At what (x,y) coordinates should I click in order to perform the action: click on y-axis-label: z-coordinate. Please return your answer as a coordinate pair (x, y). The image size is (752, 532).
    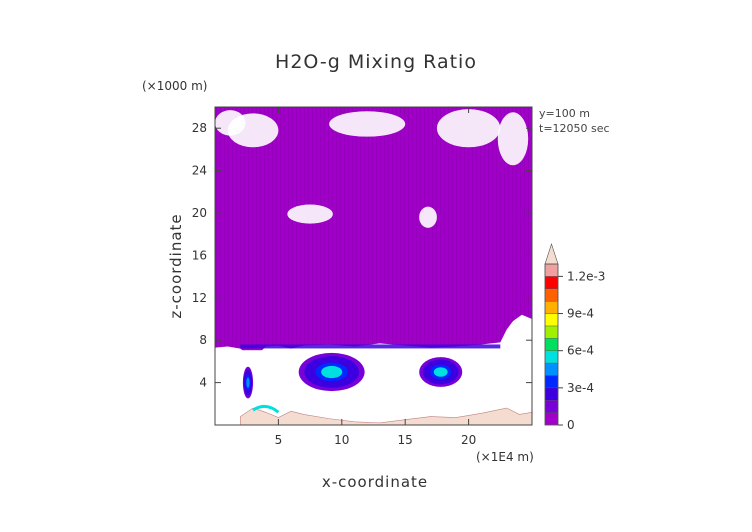
    Looking at the image, I should click on (176, 265).